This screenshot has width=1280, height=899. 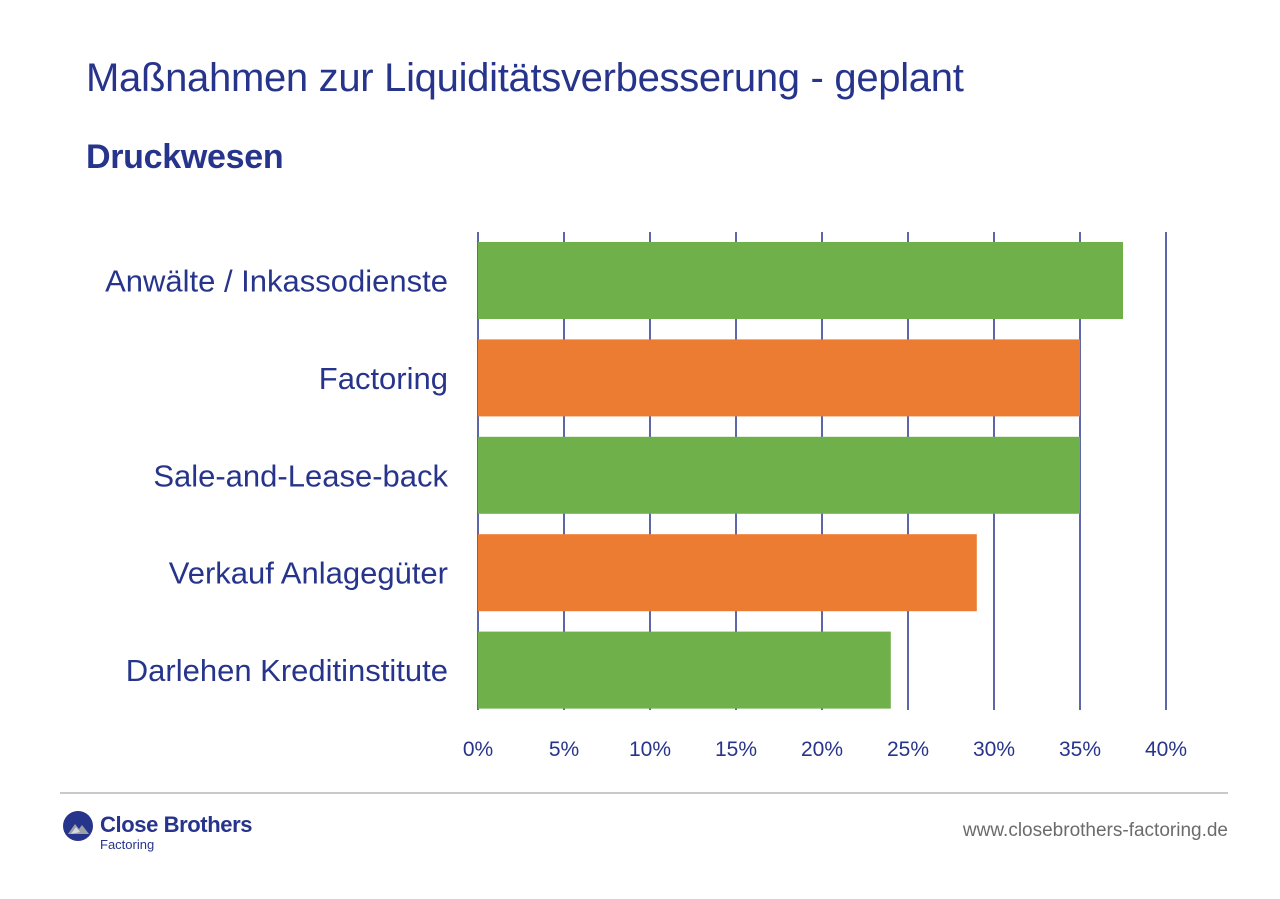 What do you see at coordinates (1080, 749) in the screenshot?
I see `x-tick-label: 35%` at bounding box center [1080, 749].